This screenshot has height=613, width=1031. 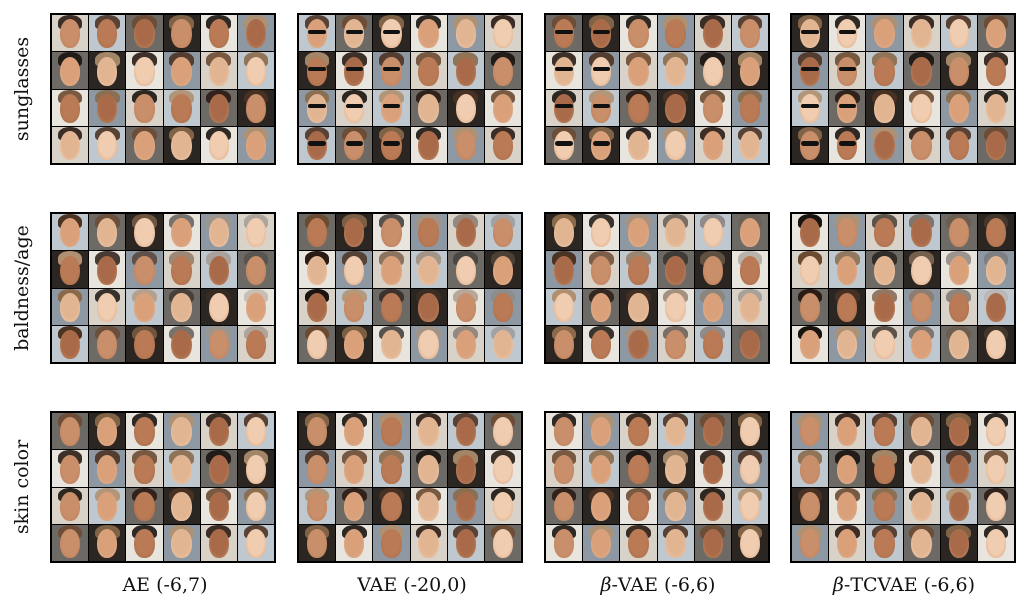 I want to click on column-label-text: -VAE (-6,6), so click(x=663, y=585).